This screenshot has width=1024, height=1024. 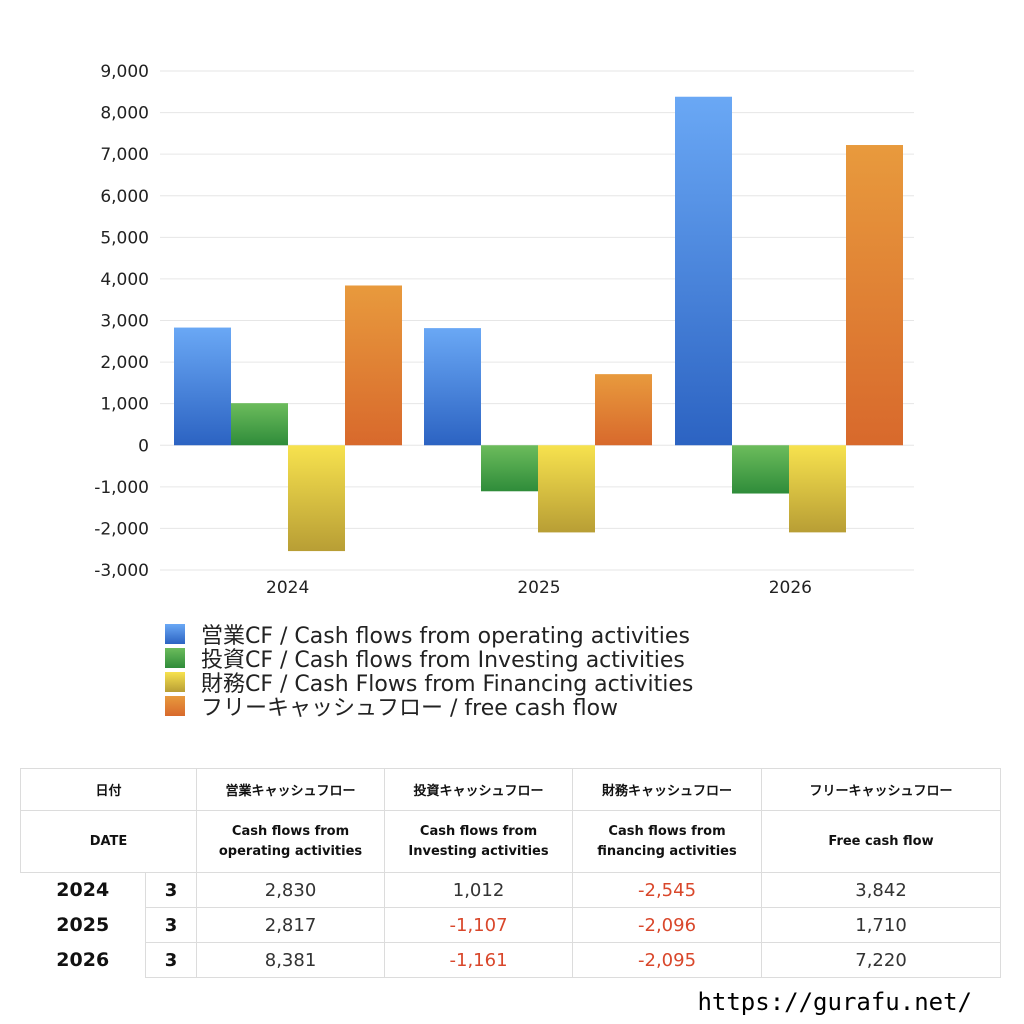 What do you see at coordinates (124, 280) in the screenshot?
I see `y-tick-label: 4,000` at bounding box center [124, 280].